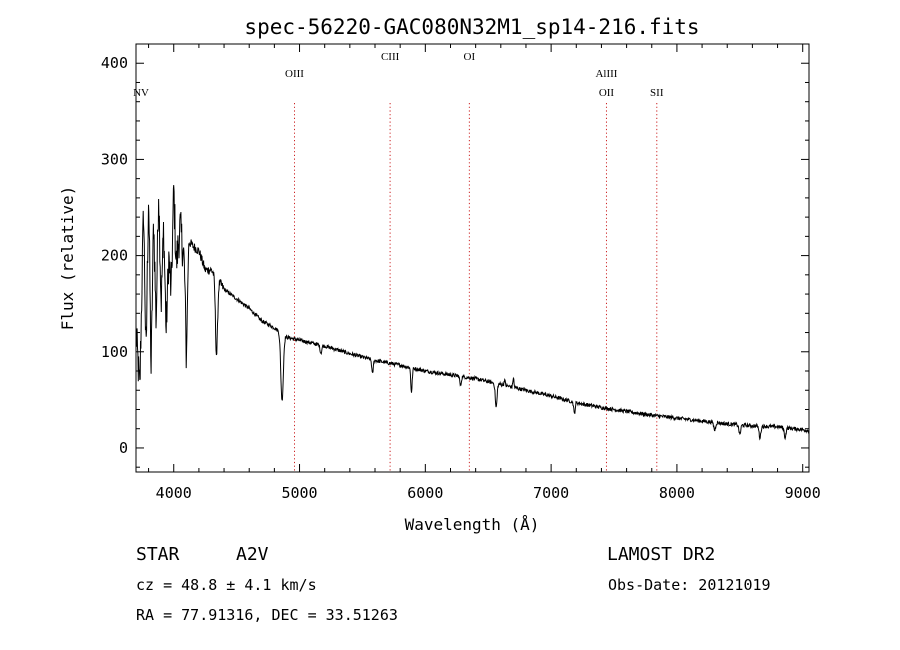  I want to click on y-axis-label: Flux (relative), so click(67, 258).